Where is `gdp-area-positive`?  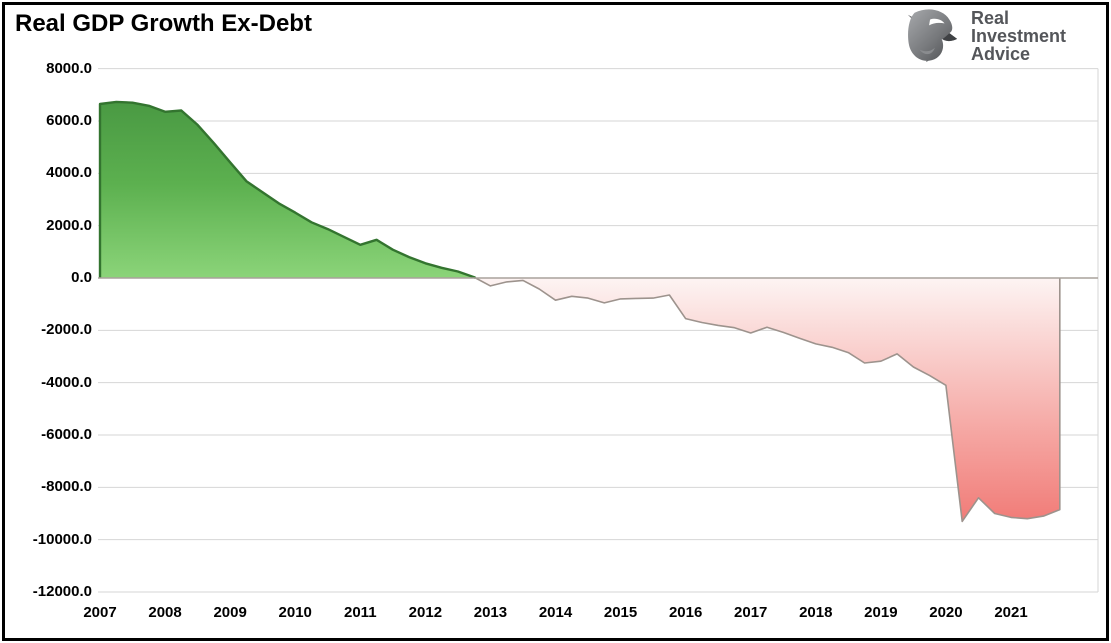 gdp-area-positive is located at coordinates (288, 190).